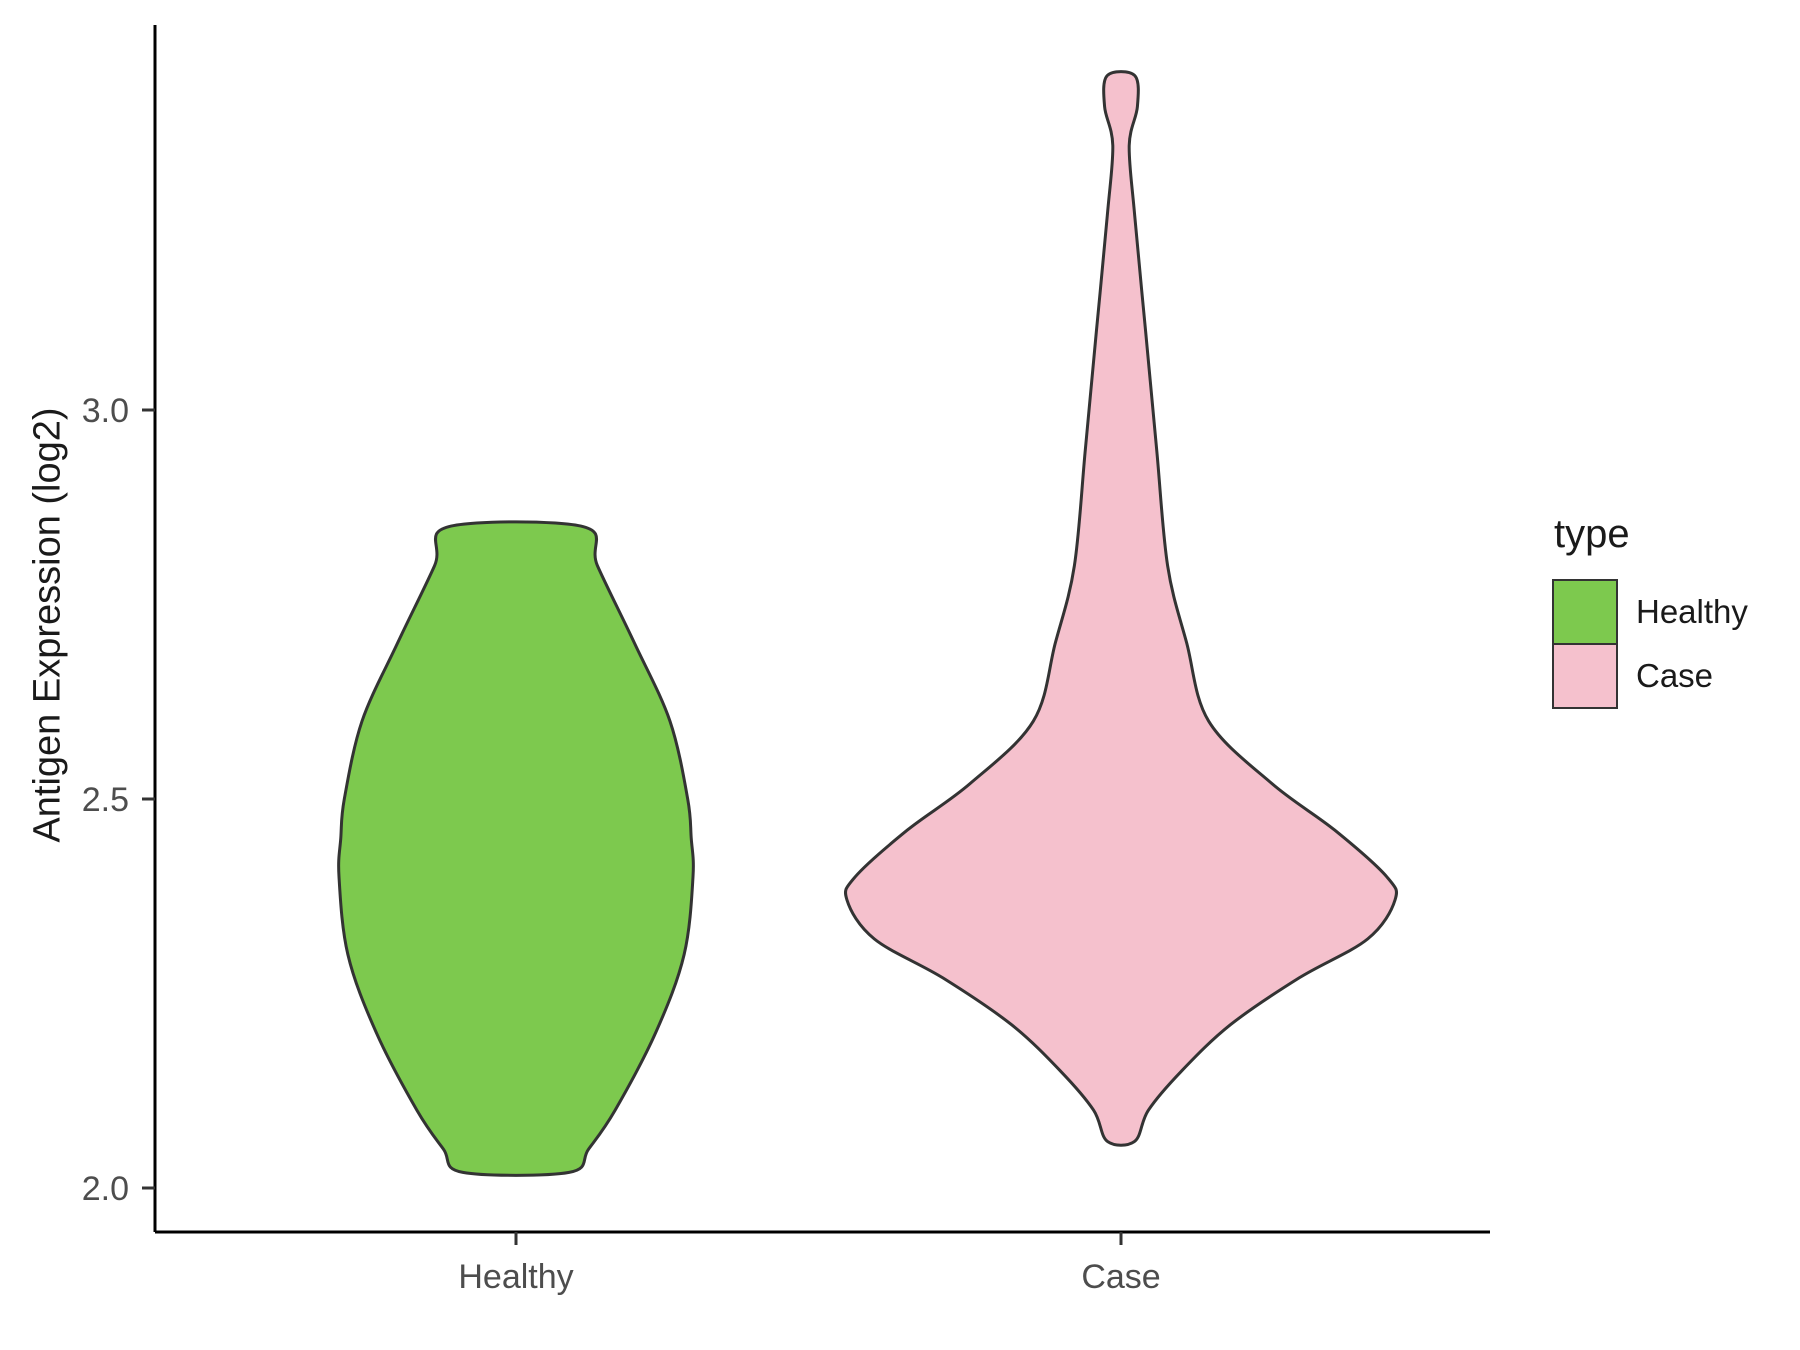  Describe the element at coordinates (105, 1189) in the screenshot. I see `y-tick-label: 2.0` at that location.